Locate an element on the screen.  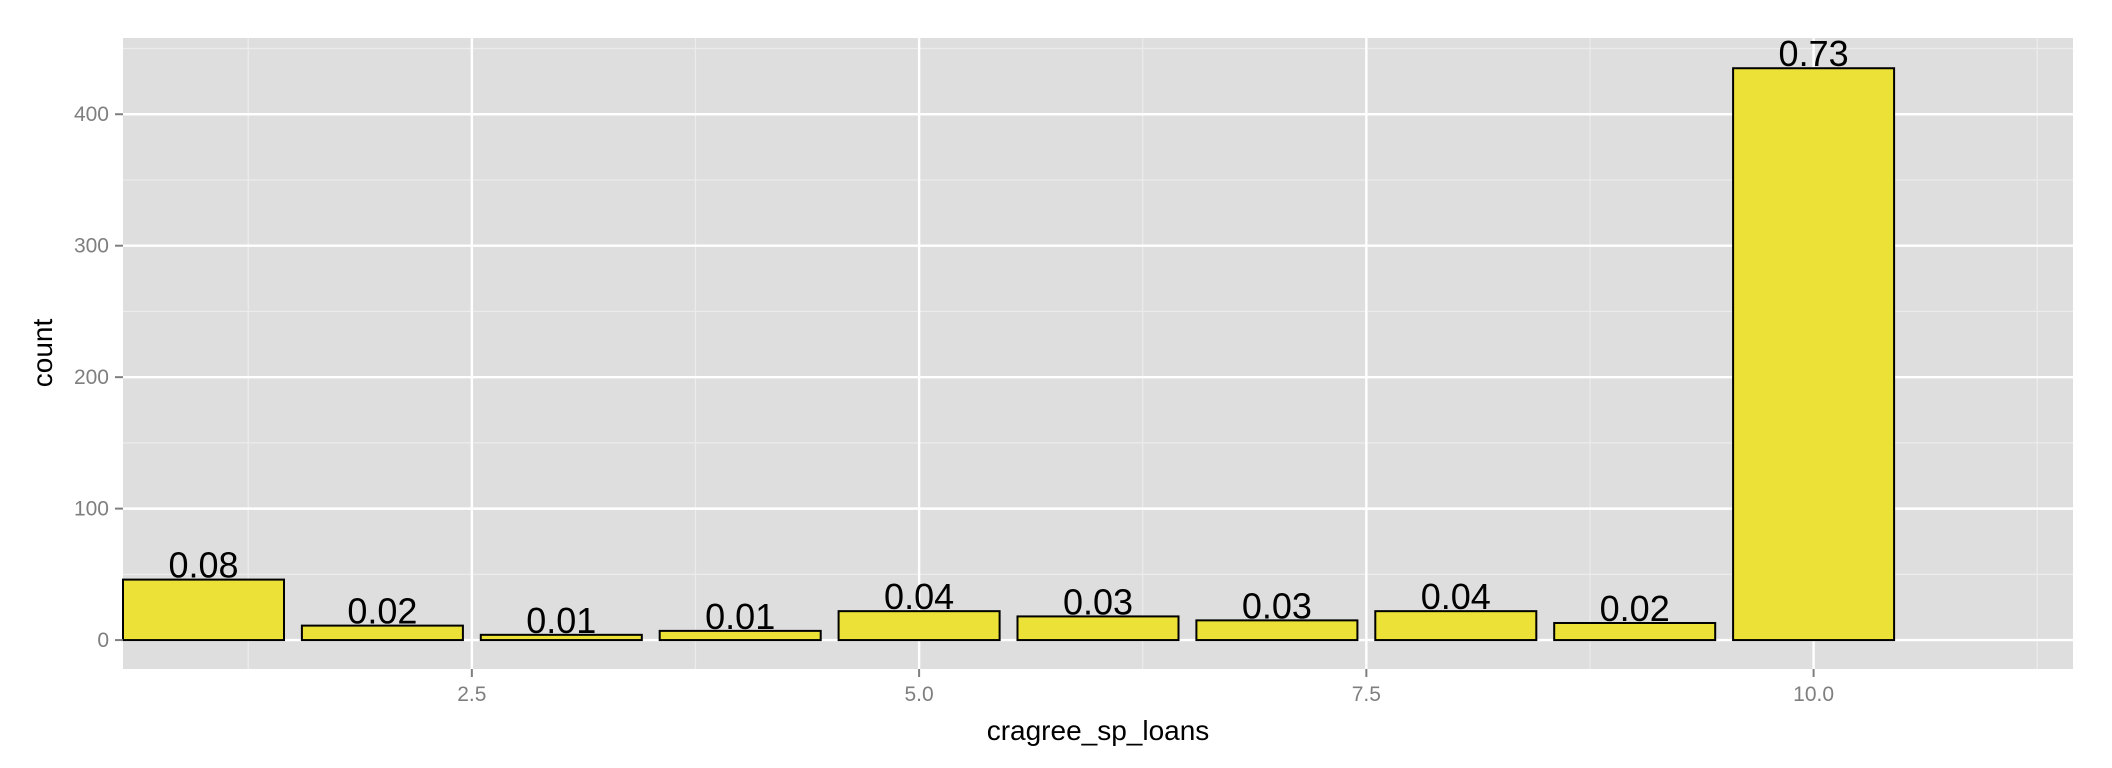
y-tick-label: 100 is located at coordinates (91, 509).